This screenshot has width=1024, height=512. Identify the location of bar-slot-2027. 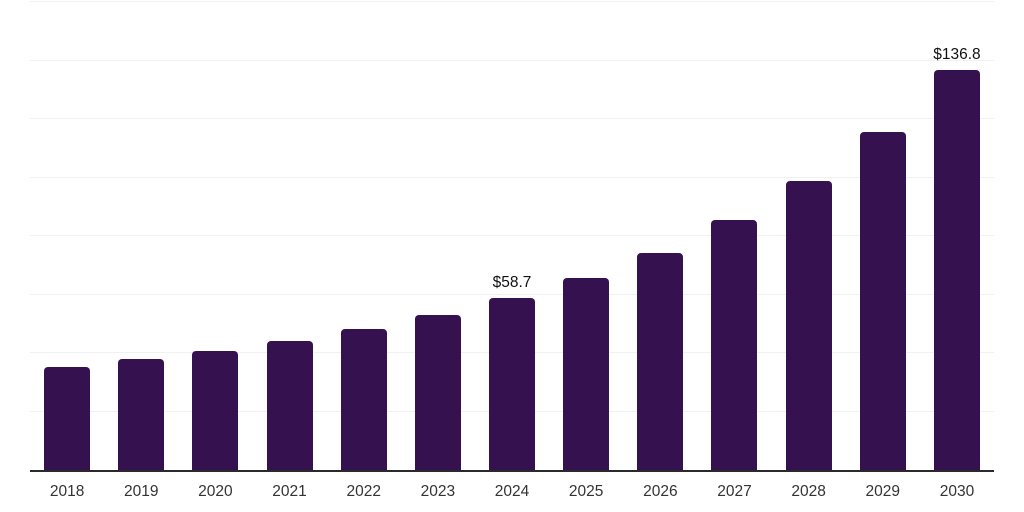
(734, 236).